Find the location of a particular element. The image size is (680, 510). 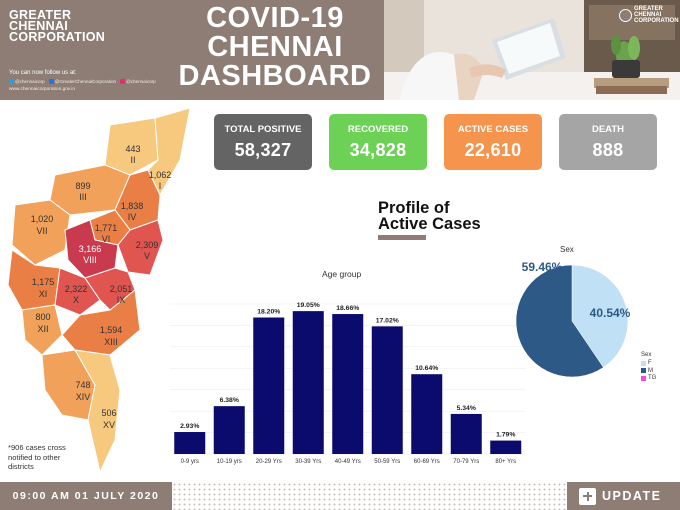

recovered-label: RECOVERED is located at coordinates (378, 129).